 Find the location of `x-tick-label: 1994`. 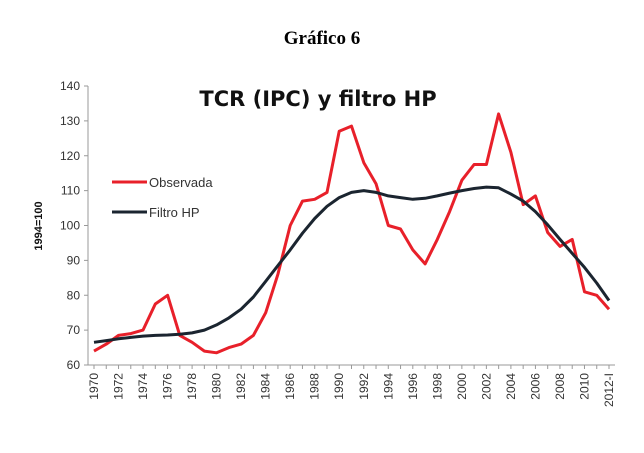

x-tick-label: 1994 is located at coordinates (388, 386).